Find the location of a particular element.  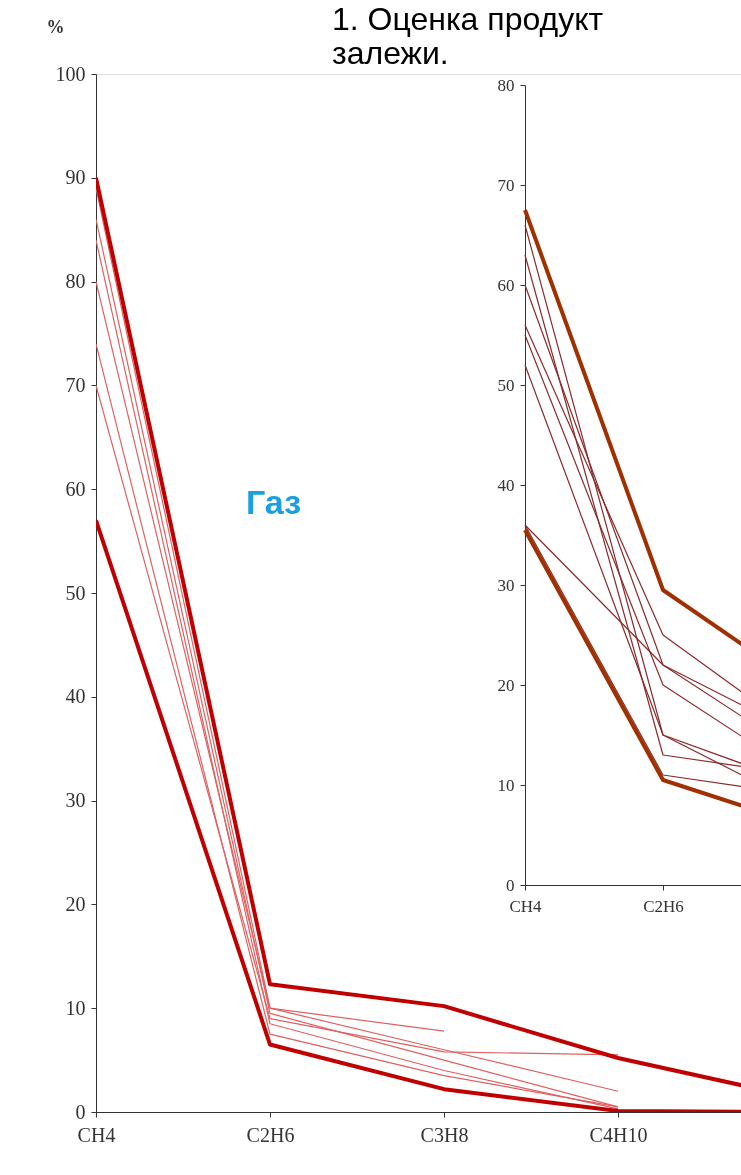

x-tick-label: C4H10 is located at coordinates (618, 1134).